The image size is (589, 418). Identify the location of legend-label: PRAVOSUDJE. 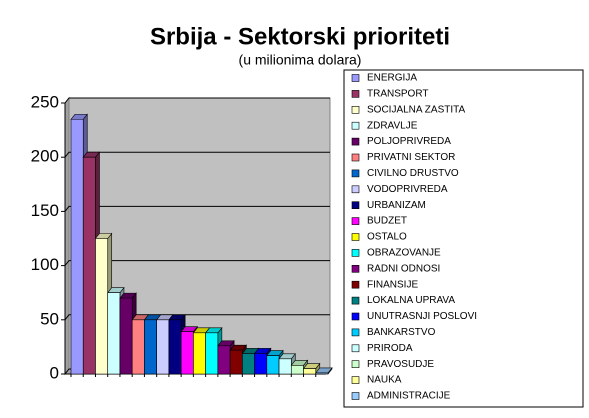
(400, 364).